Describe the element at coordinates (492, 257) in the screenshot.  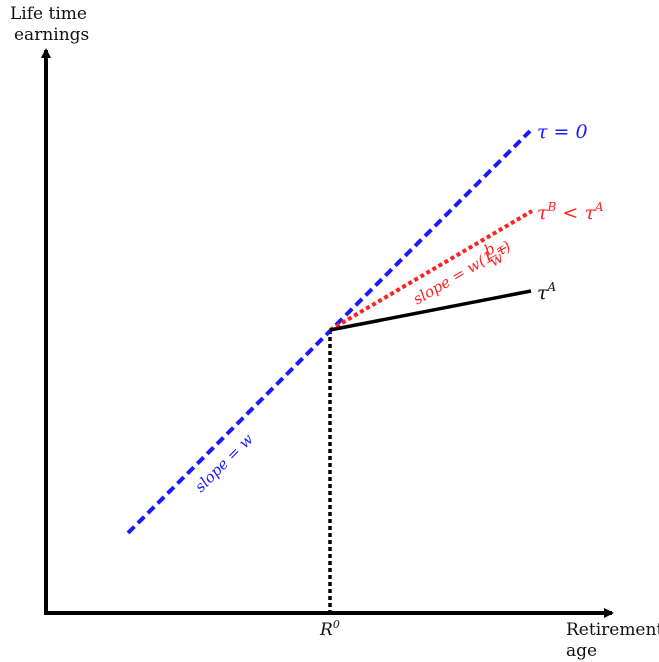
I see `slope-tau-b-frac-bar` at that location.